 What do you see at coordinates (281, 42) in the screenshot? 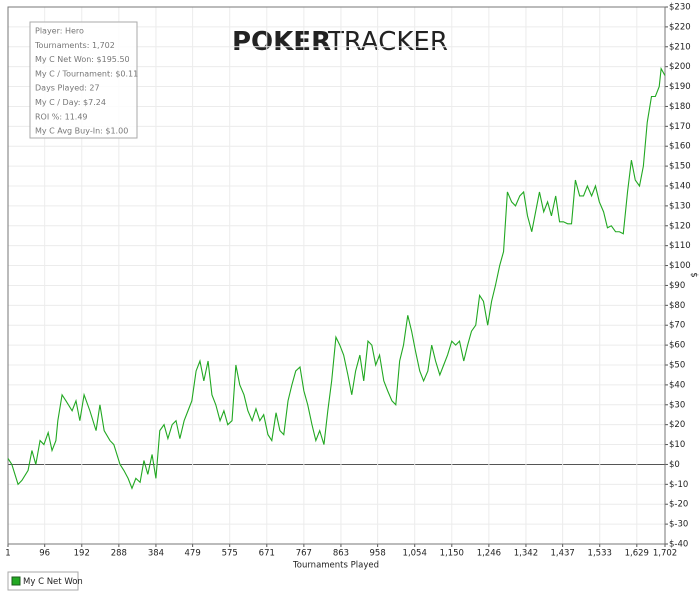
I see `watermark-main: POKER` at bounding box center [281, 42].